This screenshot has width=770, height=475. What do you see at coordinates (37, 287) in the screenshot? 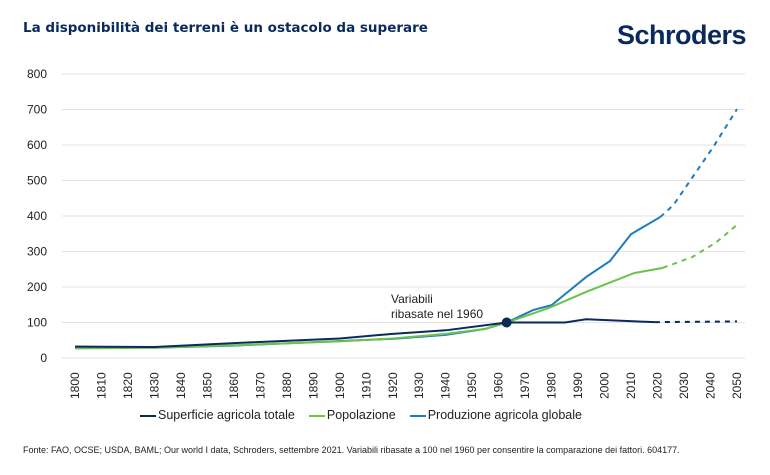
I see `y-tick-label: 200` at bounding box center [37, 287].